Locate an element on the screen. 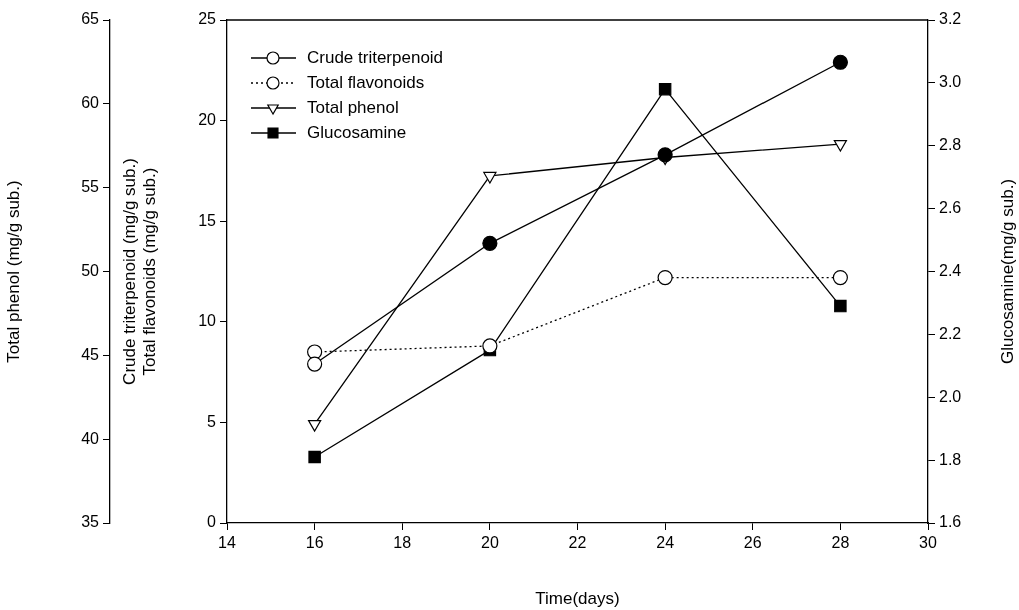 The image size is (1019, 610). x-tick-label: 28 is located at coordinates (840, 543).